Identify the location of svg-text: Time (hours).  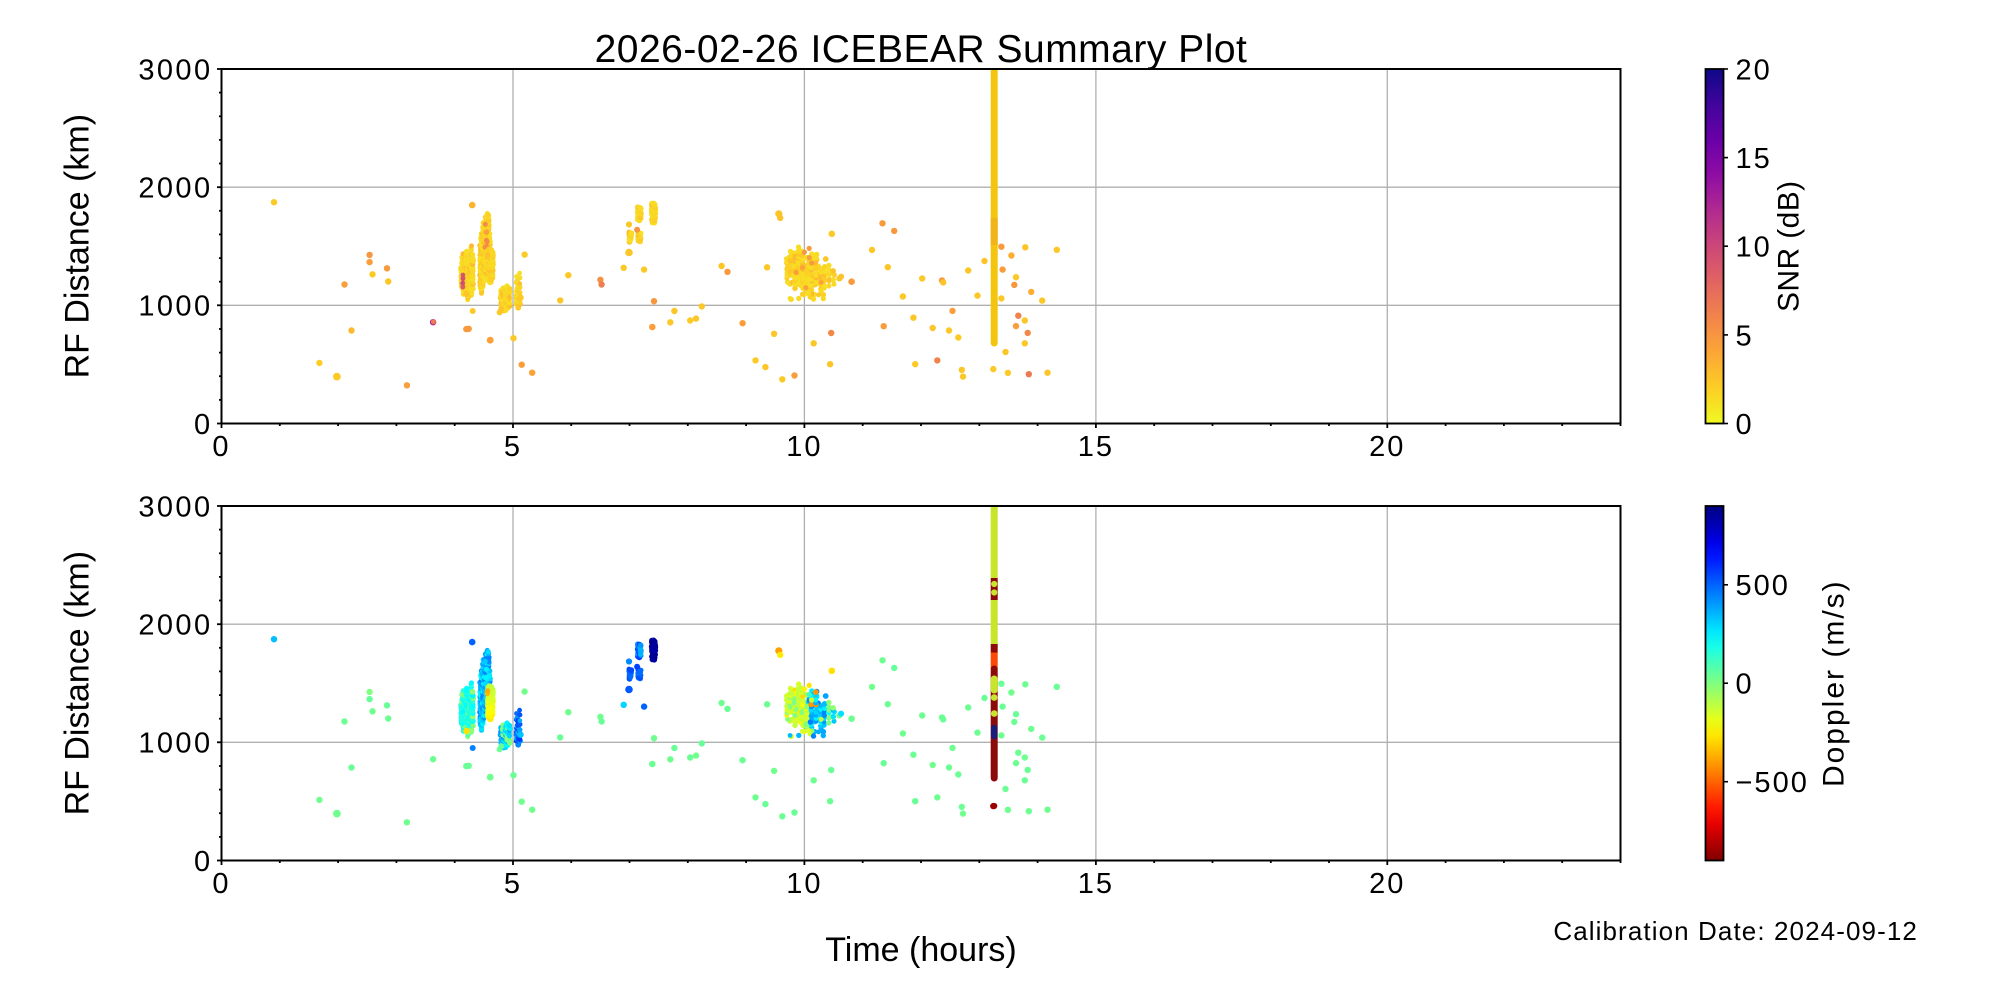
(920, 950).